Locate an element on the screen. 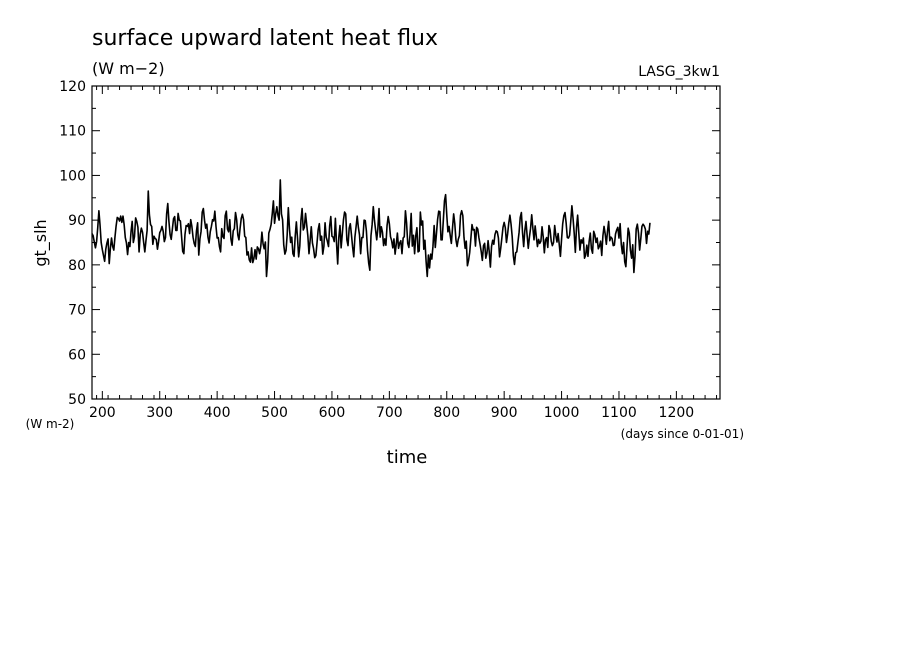 The height and width of the screenshot is (654, 904). y-tick-label: 110 is located at coordinates (72, 132).